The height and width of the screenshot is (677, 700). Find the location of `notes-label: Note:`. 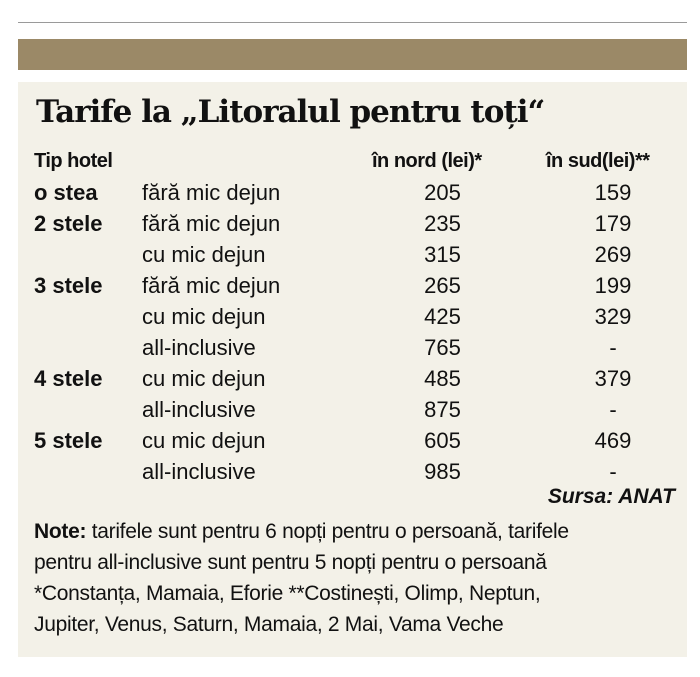

notes-label: Note: is located at coordinates (60, 531).